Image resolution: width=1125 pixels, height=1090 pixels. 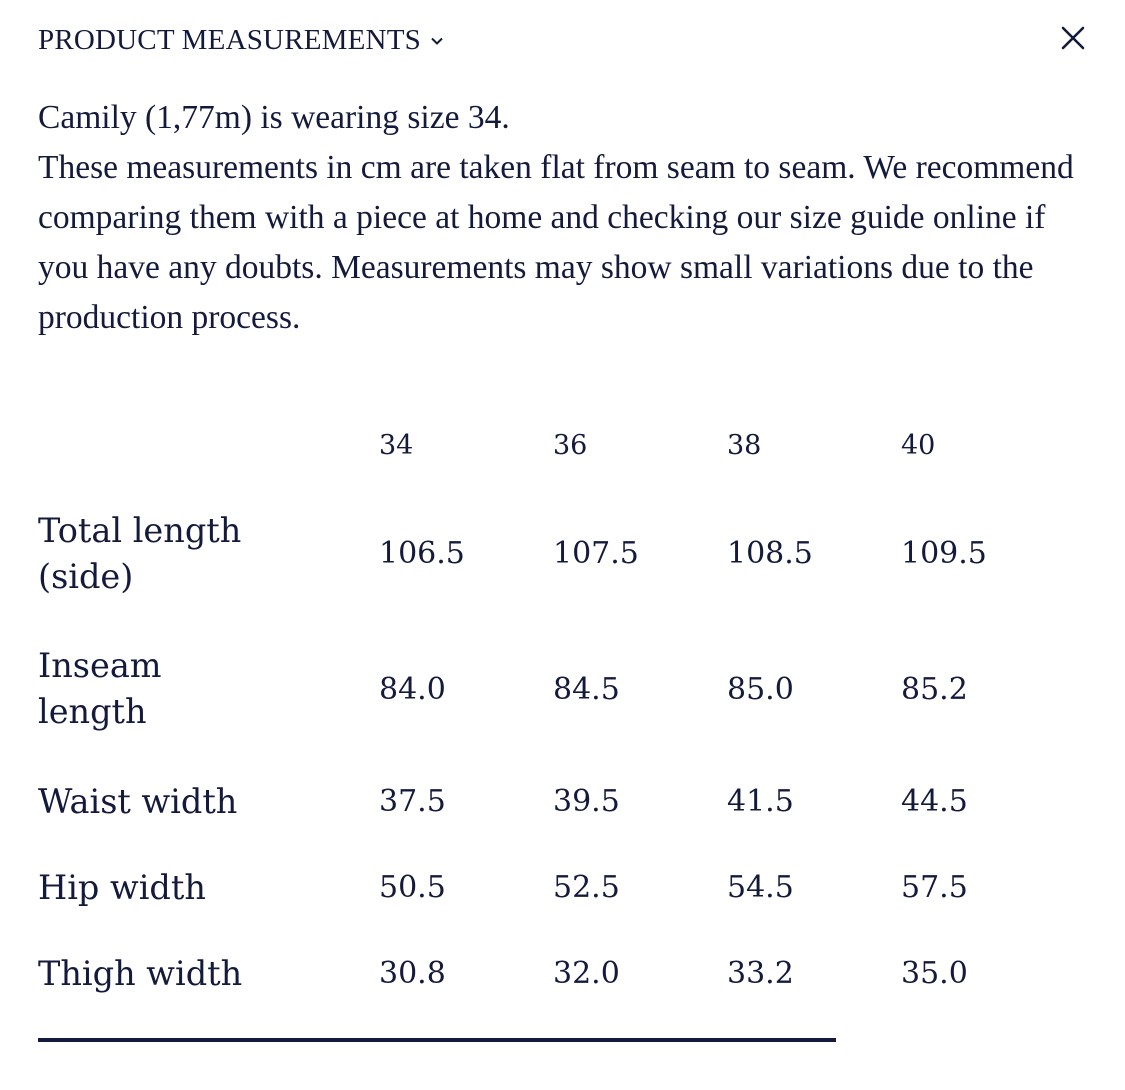 What do you see at coordinates (934, 973) in the screenshot?
I see `table-cell: 35.0` at bounding box center [934, 973].